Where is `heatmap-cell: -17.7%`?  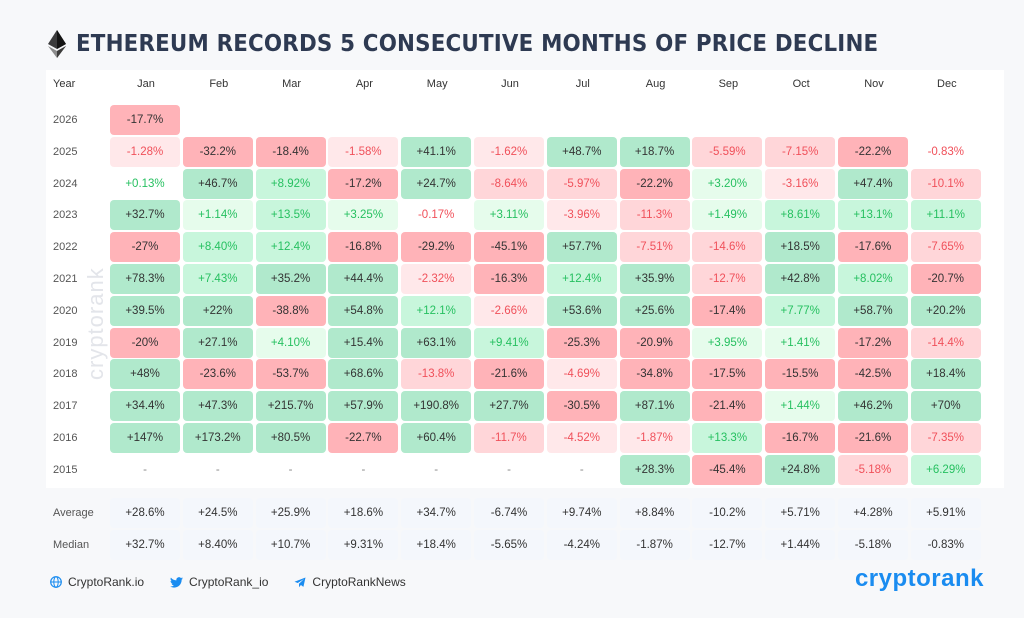 heatmap-cell: -17.7% is located at coordinates (145, 120).